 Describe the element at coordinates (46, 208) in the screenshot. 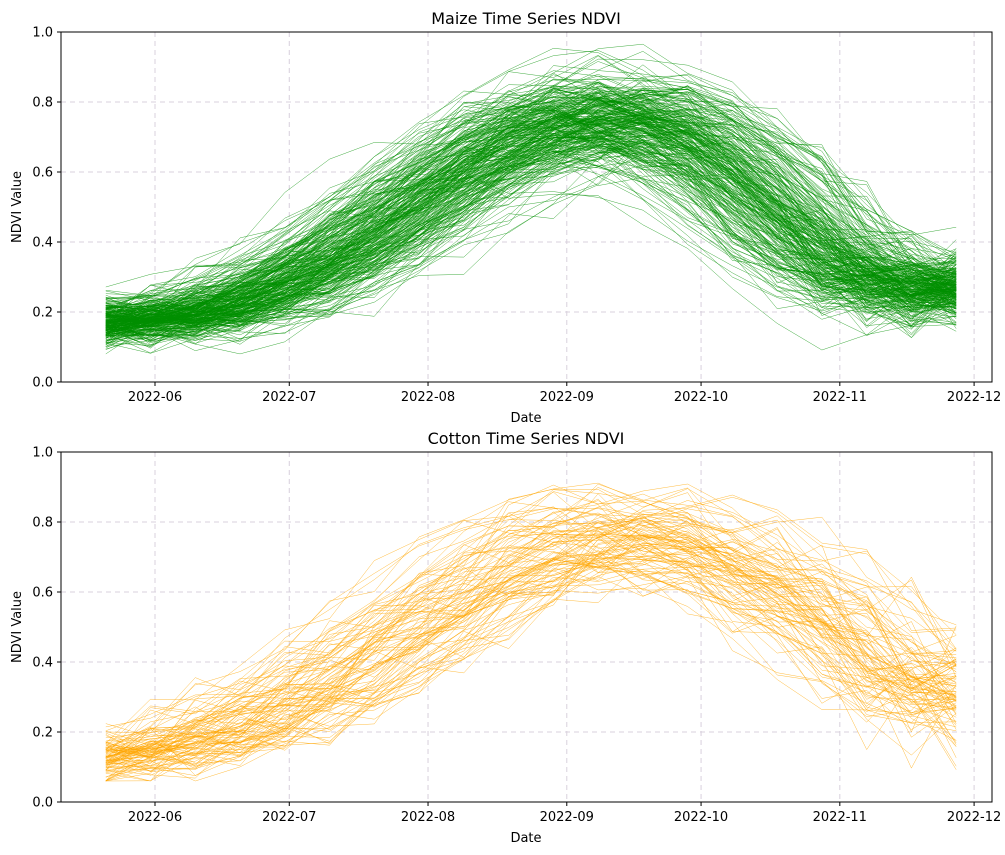

I see `maize-y-ticks: 0.0 0.2 0.4 0.6 0.8 1.0` at that location.